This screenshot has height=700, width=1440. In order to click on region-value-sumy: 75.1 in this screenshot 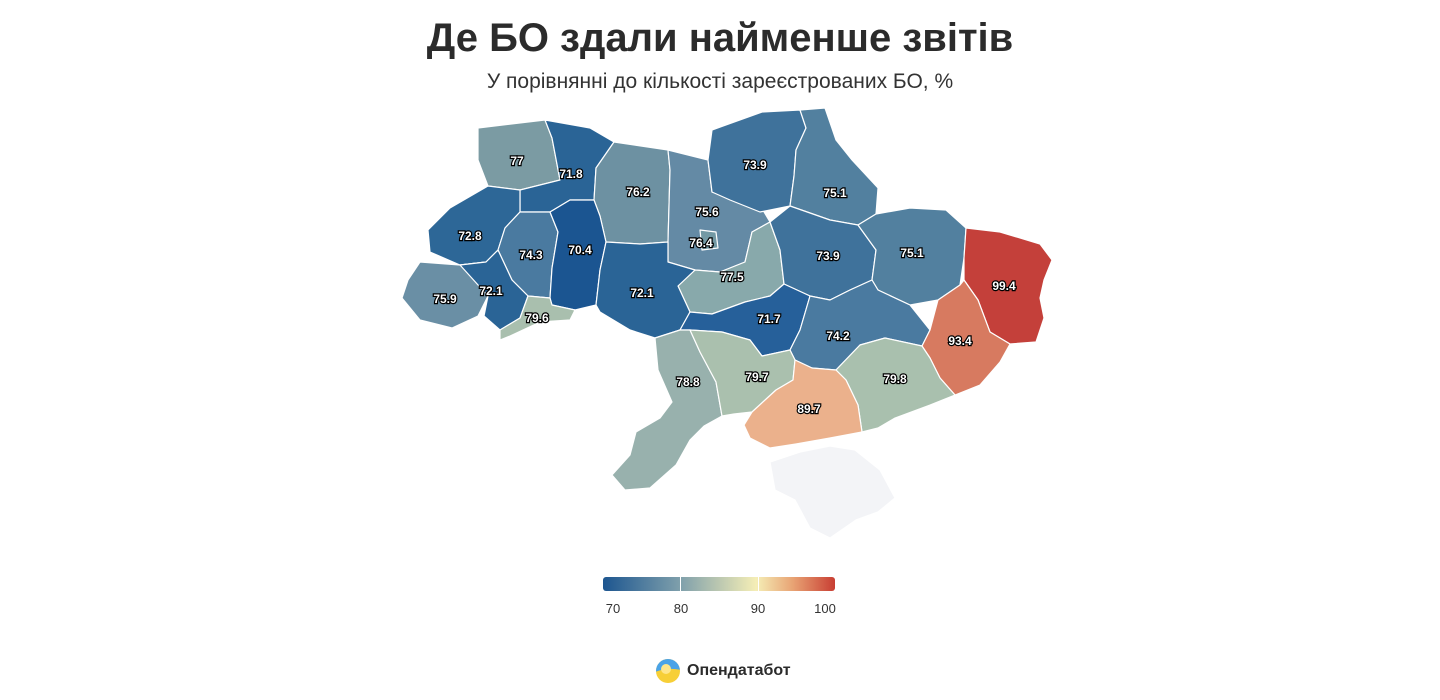, I will do `click(835, 193)`.